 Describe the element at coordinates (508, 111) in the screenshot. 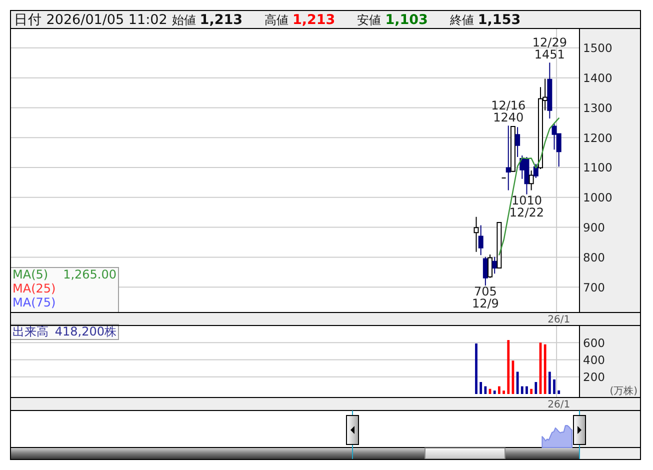

I see `annotation: 12/16 1240` at that location.